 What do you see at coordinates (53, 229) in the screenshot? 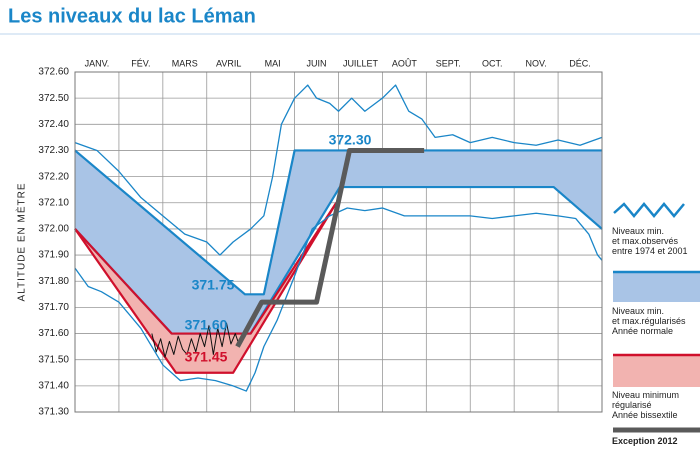
I see `y-tick-label: 372.00` at bounding box center [53, 229].